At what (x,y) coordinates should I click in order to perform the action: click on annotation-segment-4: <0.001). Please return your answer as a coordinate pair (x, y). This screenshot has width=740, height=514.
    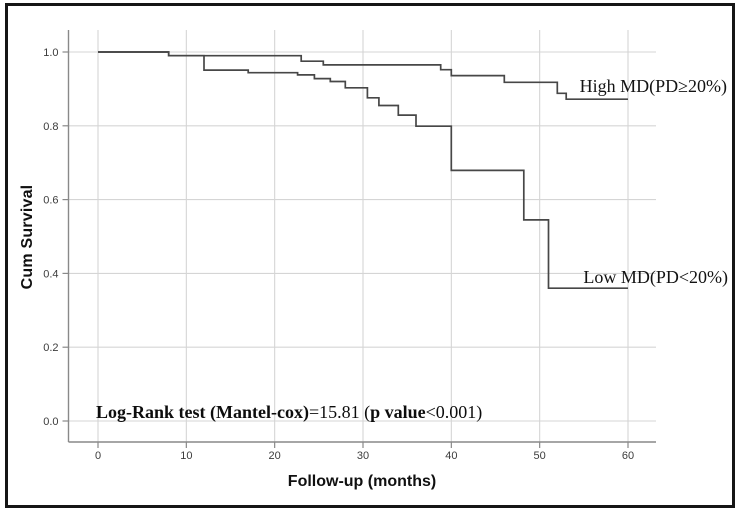
    Looking at the image, I should click on (454, 412).